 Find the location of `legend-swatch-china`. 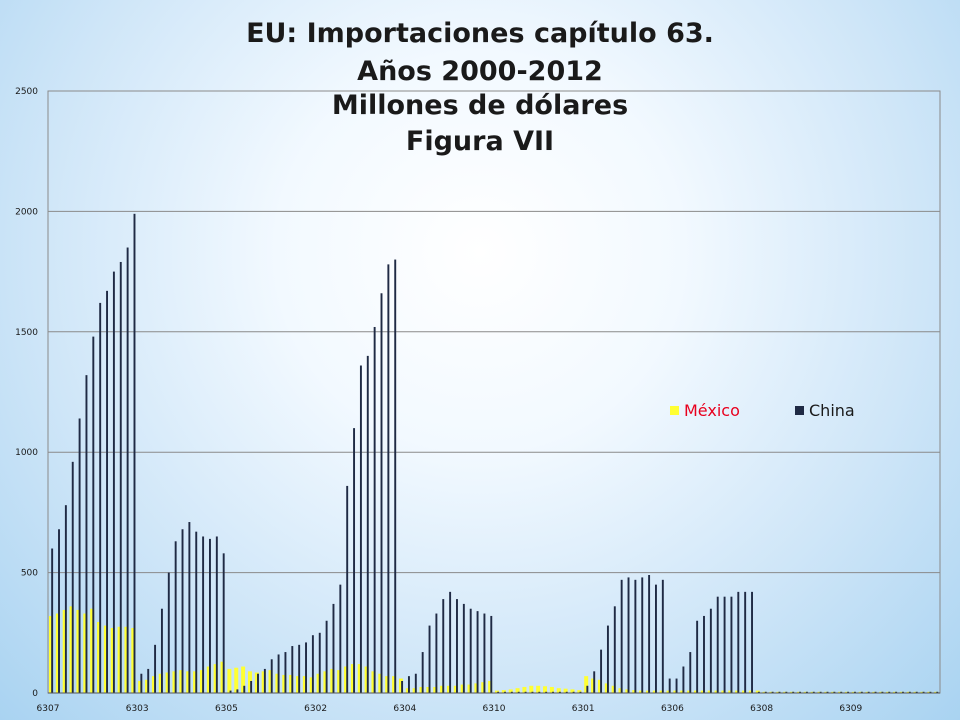

legend-swatch-china is located at coordinates (799, 410).